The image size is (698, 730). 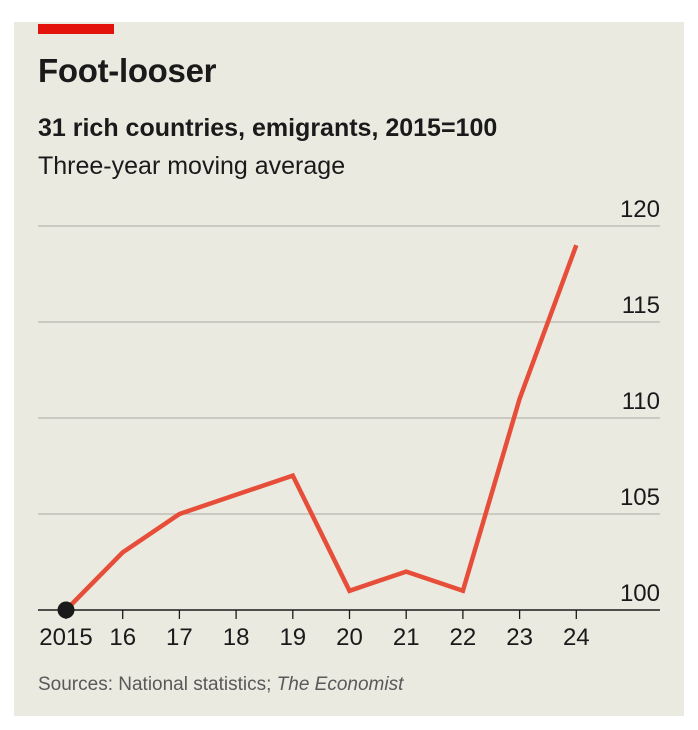 What do you see at coordinates (76, 29) in the screenshot?
I see `brand-accent-bar` at bounding box center [76, 29].